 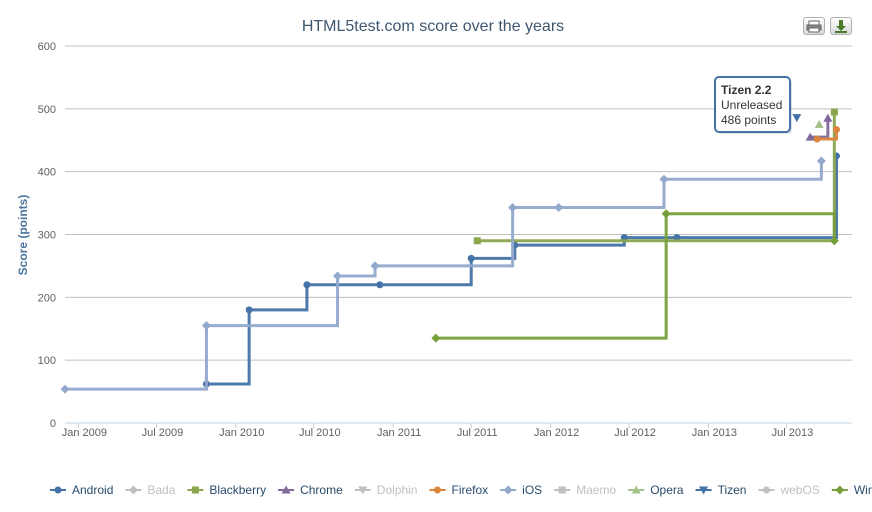 What do you see at coordinates (399, 433) in the screenshot?
I see `x-tick-label: Jan 2011` at bounding box center [399, 433].